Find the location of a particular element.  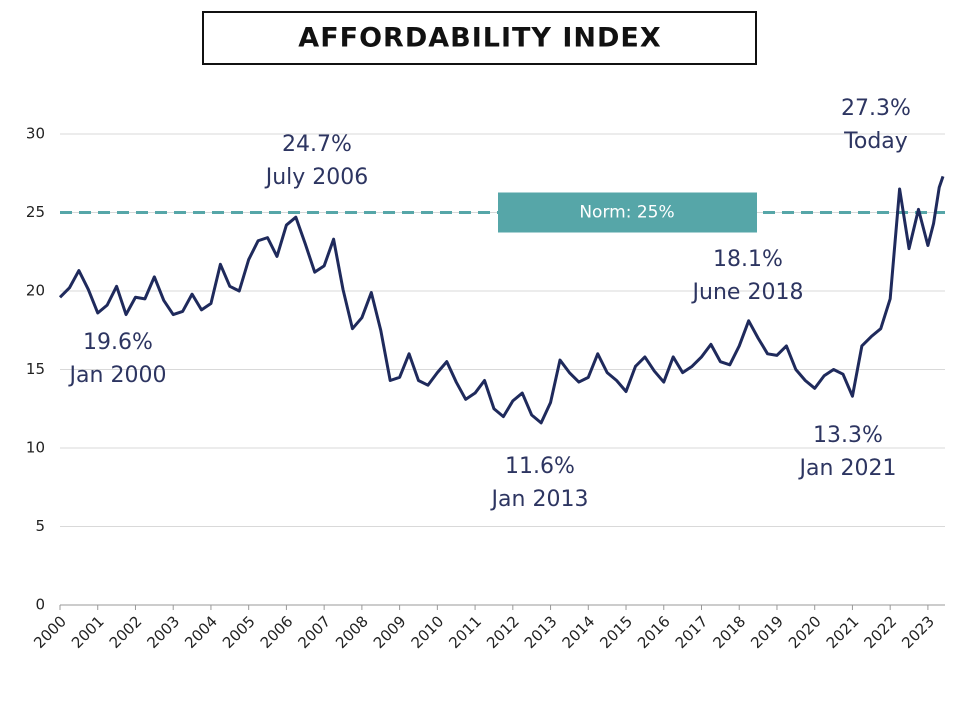

x-tick-label: 2014 is located at coordinates (579, 632).